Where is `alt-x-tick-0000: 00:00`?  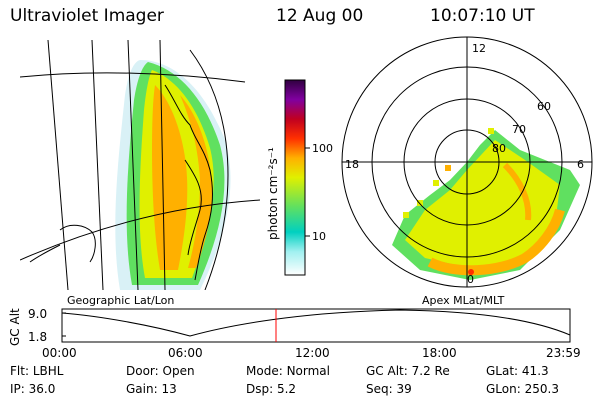 alt-x-tick-0000: 00:00 is located at coordinates (59, 353).